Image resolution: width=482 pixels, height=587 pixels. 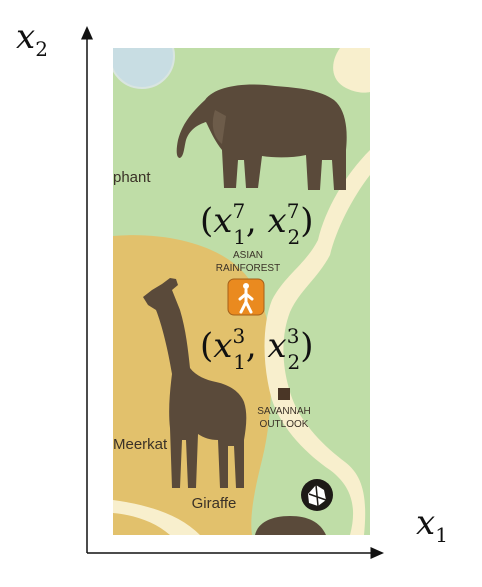 I want to click on label-giraffe: Giraffe, so click(x=214, y=503).